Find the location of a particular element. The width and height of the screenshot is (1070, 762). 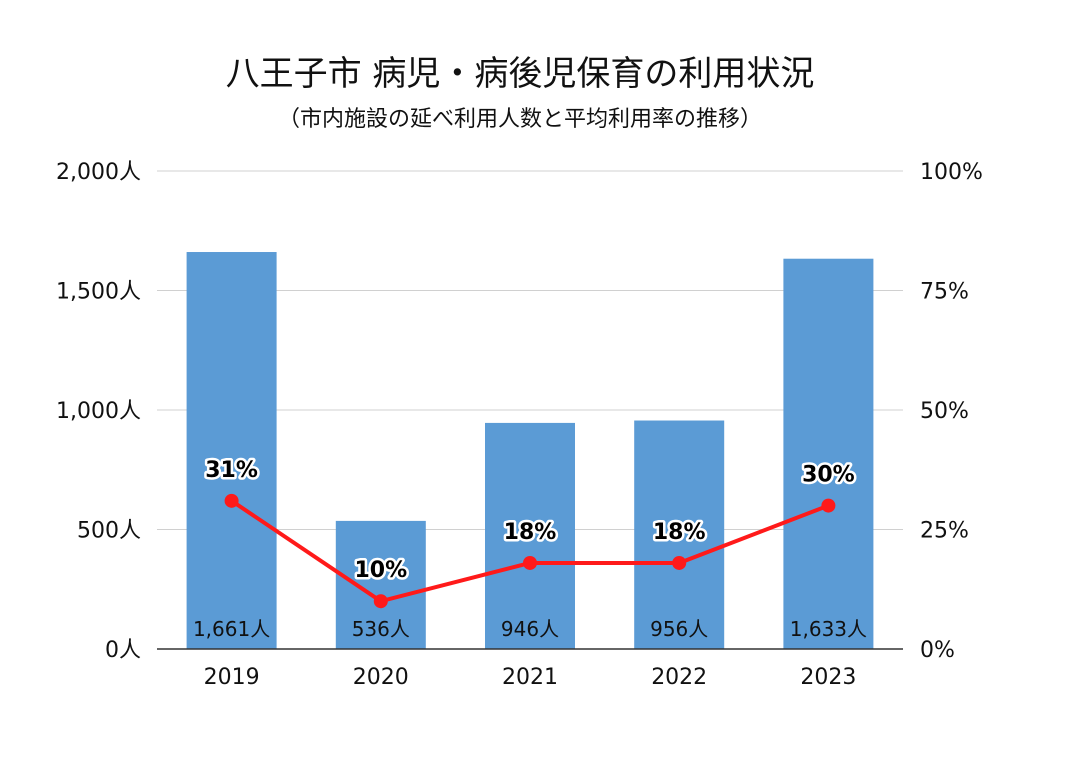

y-right-tick-label: 0% is located at coordinates (937, 650).